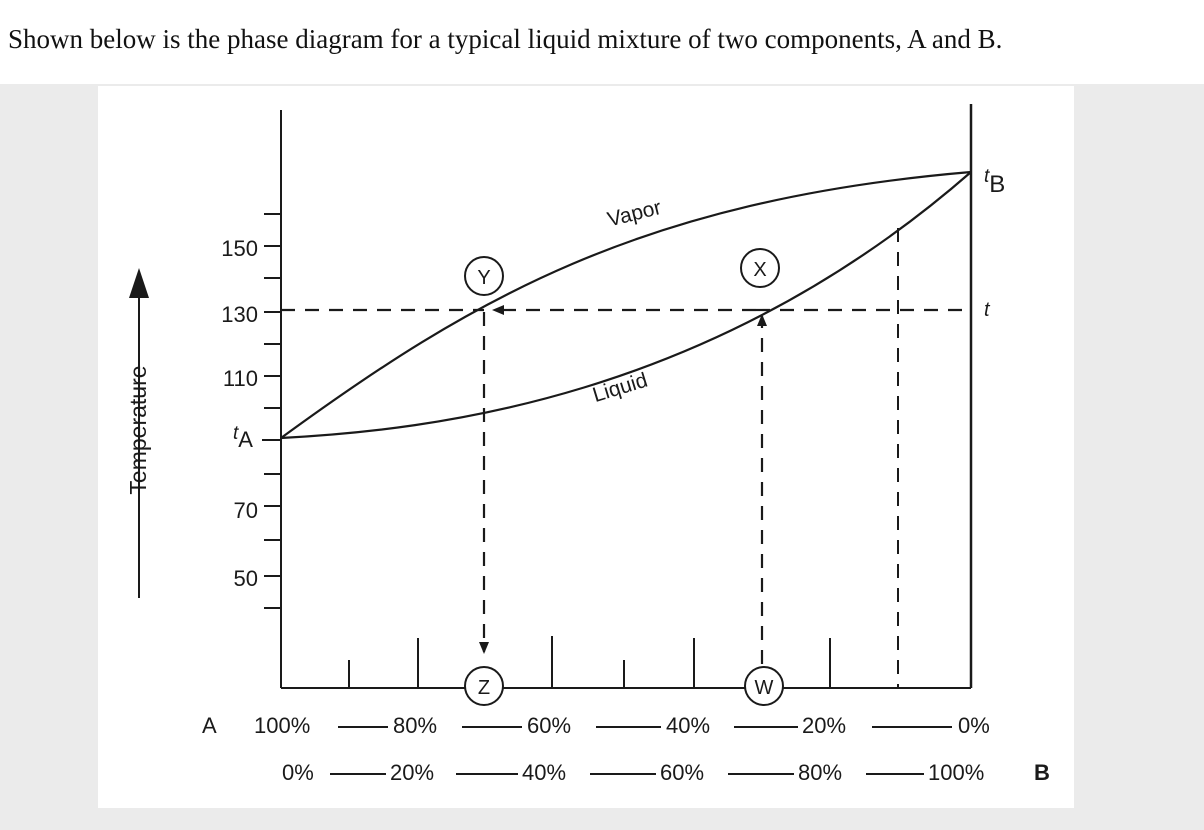  What do you see at coordinates (243, 437) in the screenshot?
I see `ta-label: tA` at bounding box center [243, 437].